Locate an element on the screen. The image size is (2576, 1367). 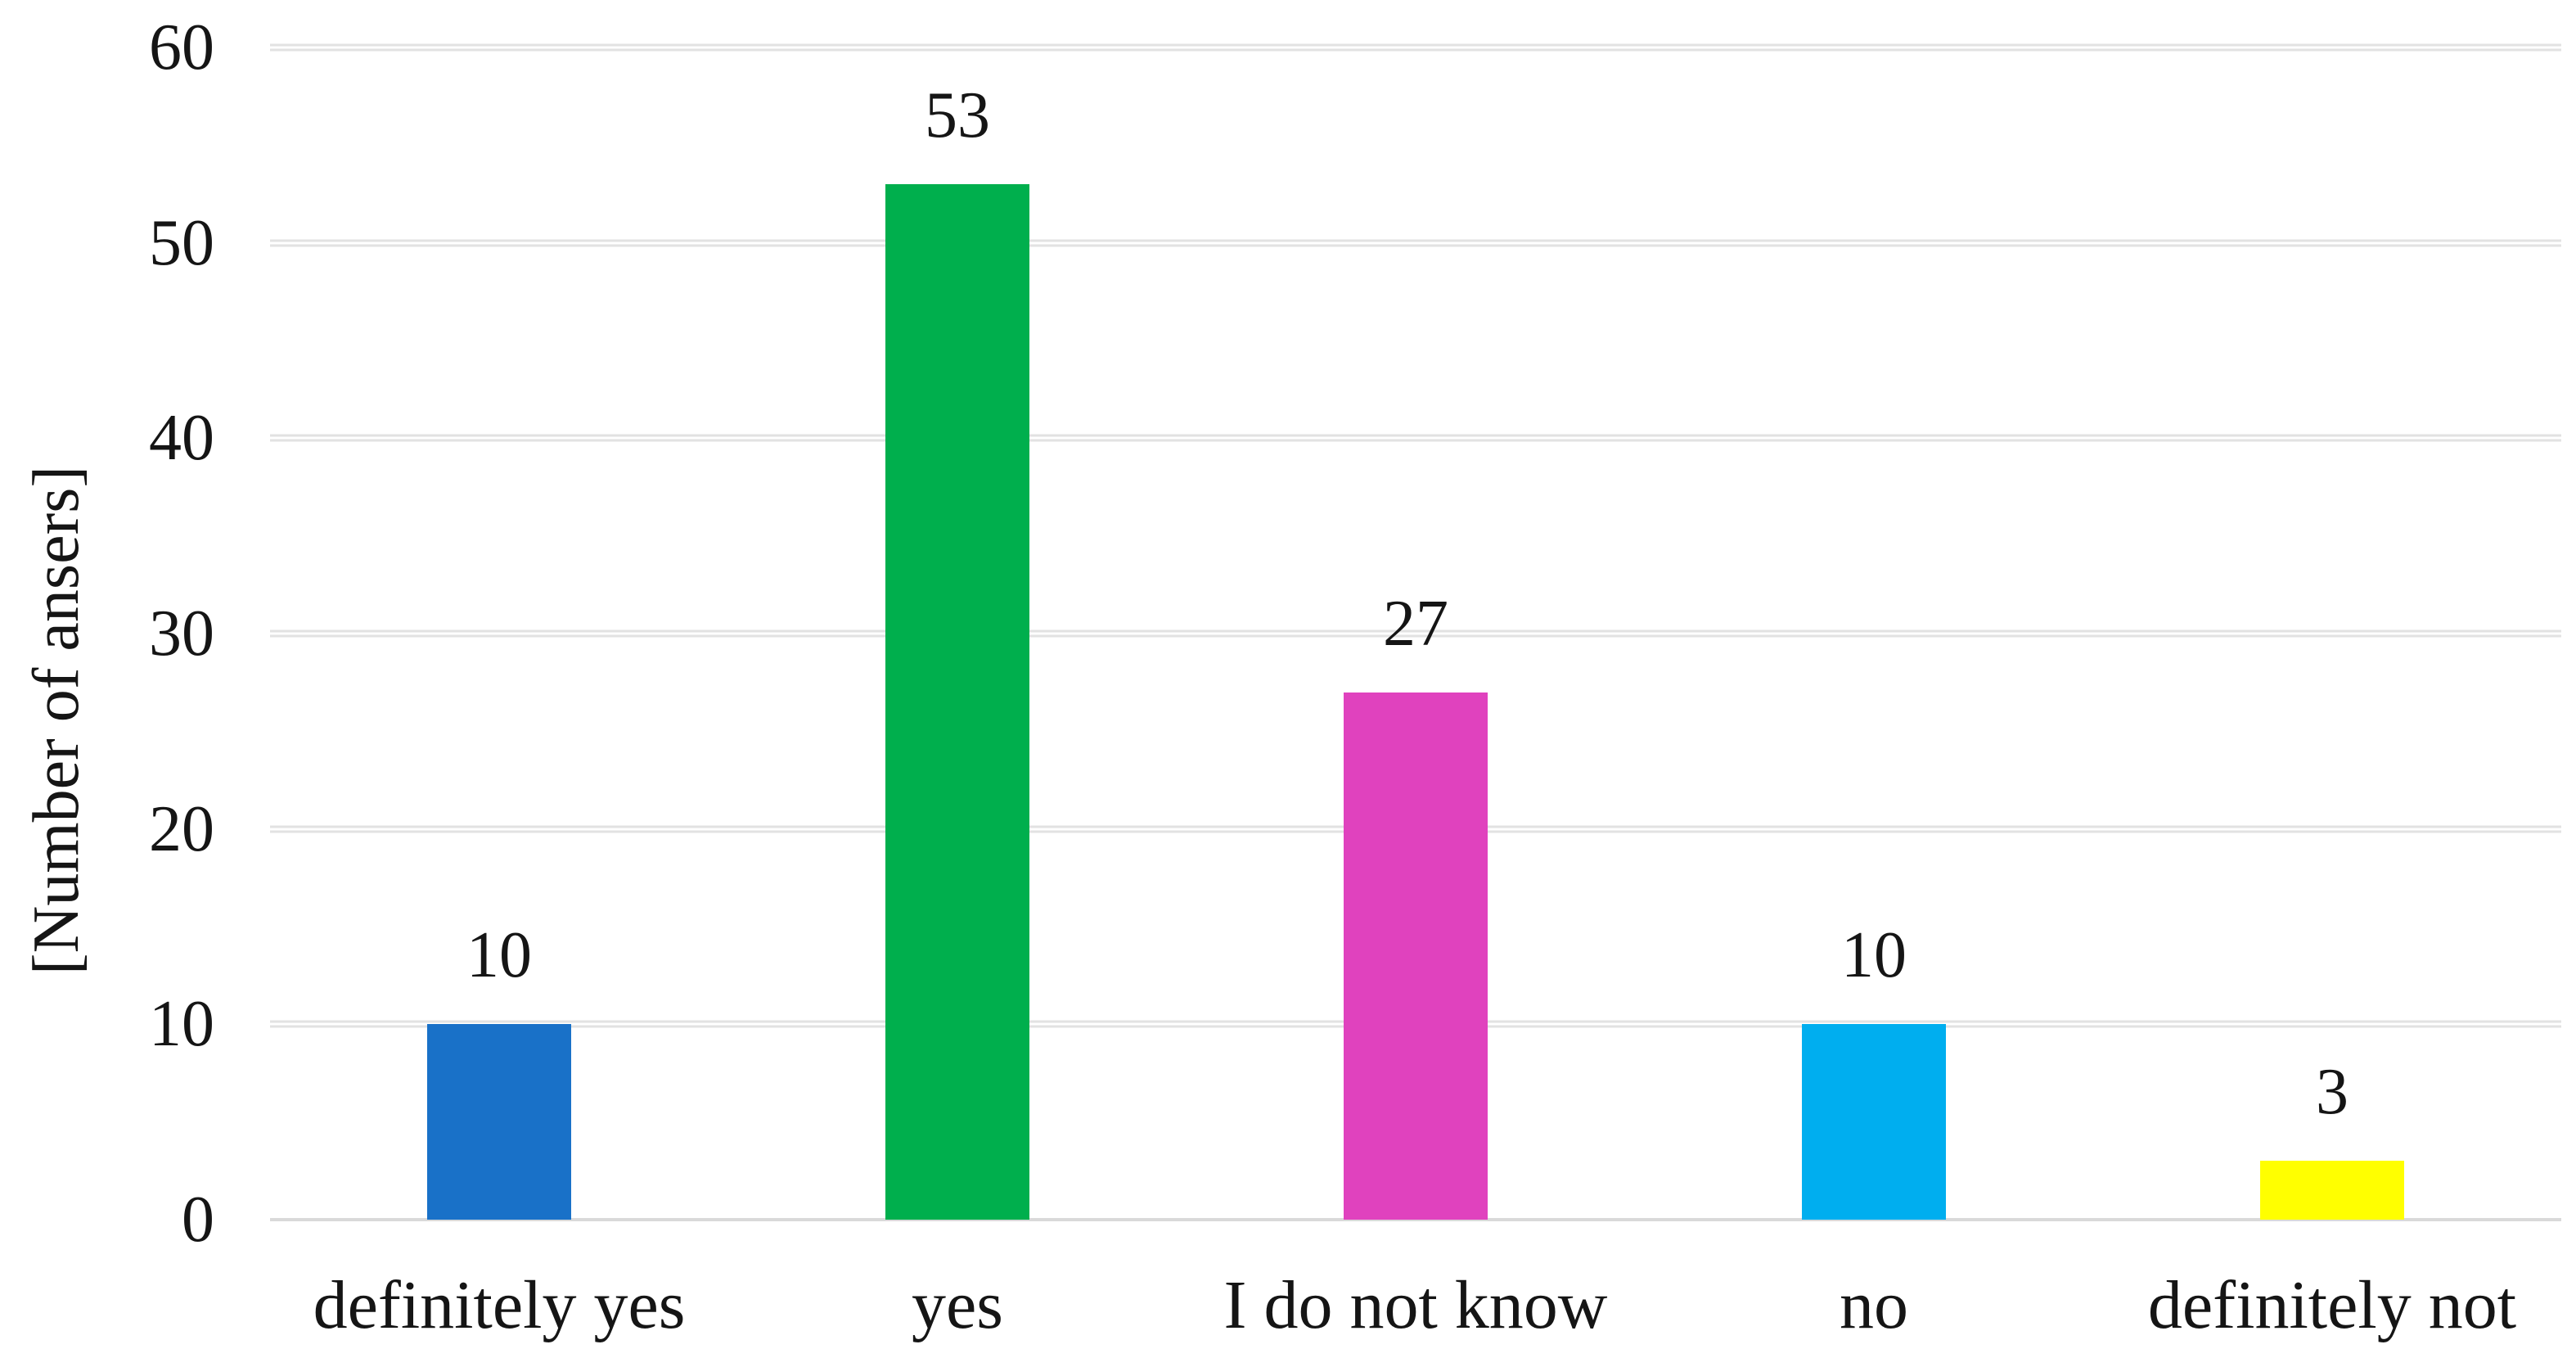
y-tick-label: 30 is located at coordinates (181, 634).